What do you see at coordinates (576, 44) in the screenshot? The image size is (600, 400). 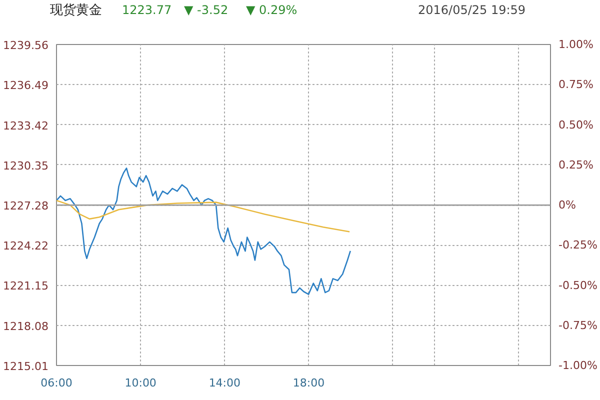 I see `y2-tick-label: 1.00%` at bounding box center [576, 44].